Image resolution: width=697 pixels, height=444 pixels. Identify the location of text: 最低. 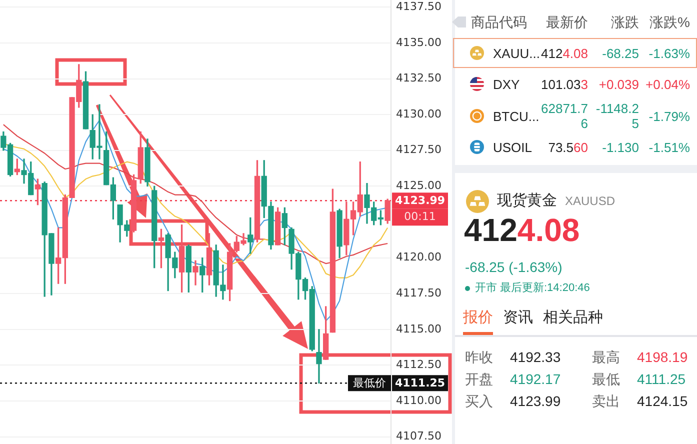
(606, 379).